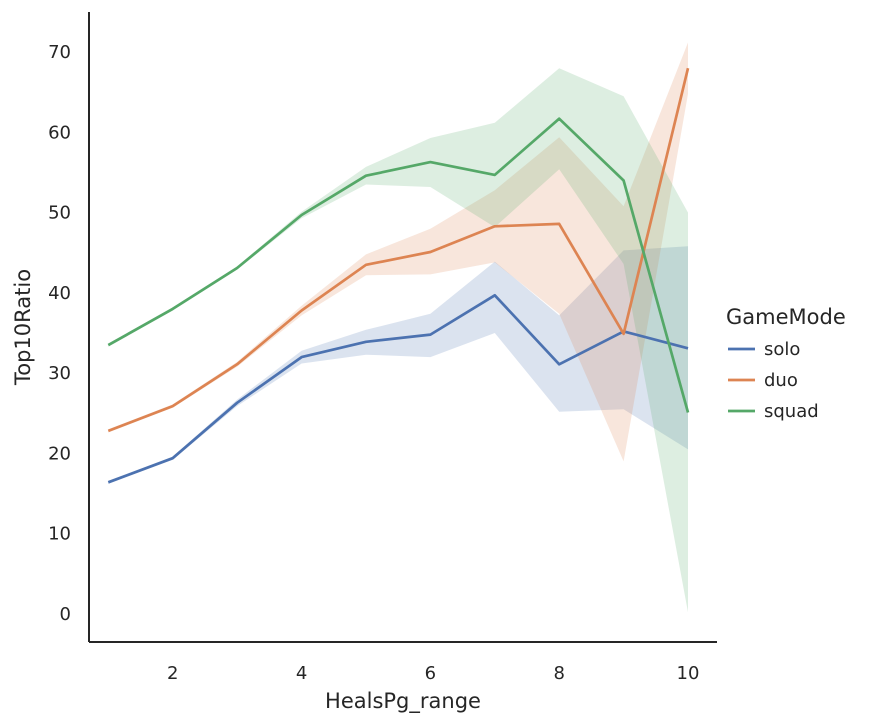 The width and height of the screenshot is (872, 727). What do you see at coordinates (59, 333) in the screenshot?
I see `y-tick-labels: 0 10 20 30 40 50 60 70` at bounding box center [59, 333].